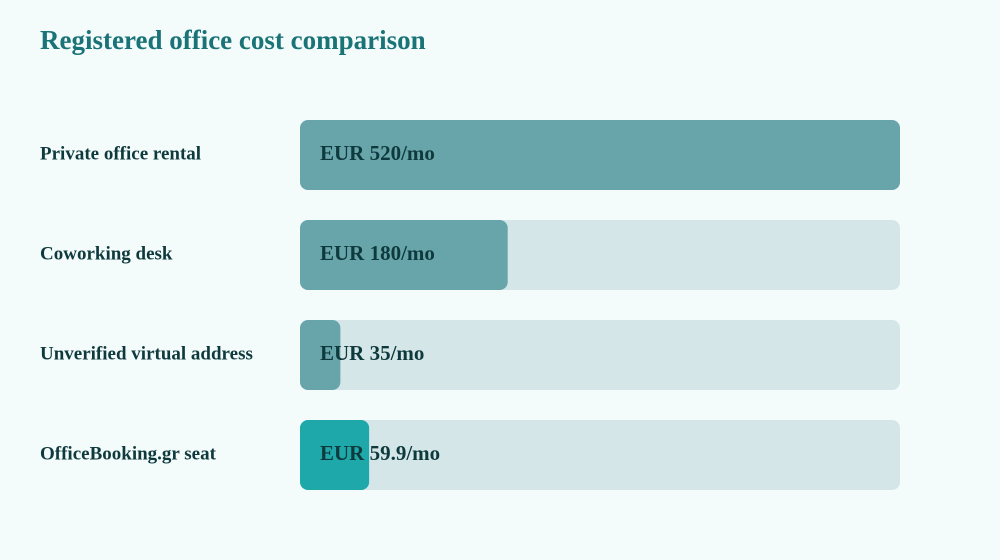  Describe the element at coordinates (380, 453) in the screenshot. I see `value-label: EUR 59.9/mo` at that location.